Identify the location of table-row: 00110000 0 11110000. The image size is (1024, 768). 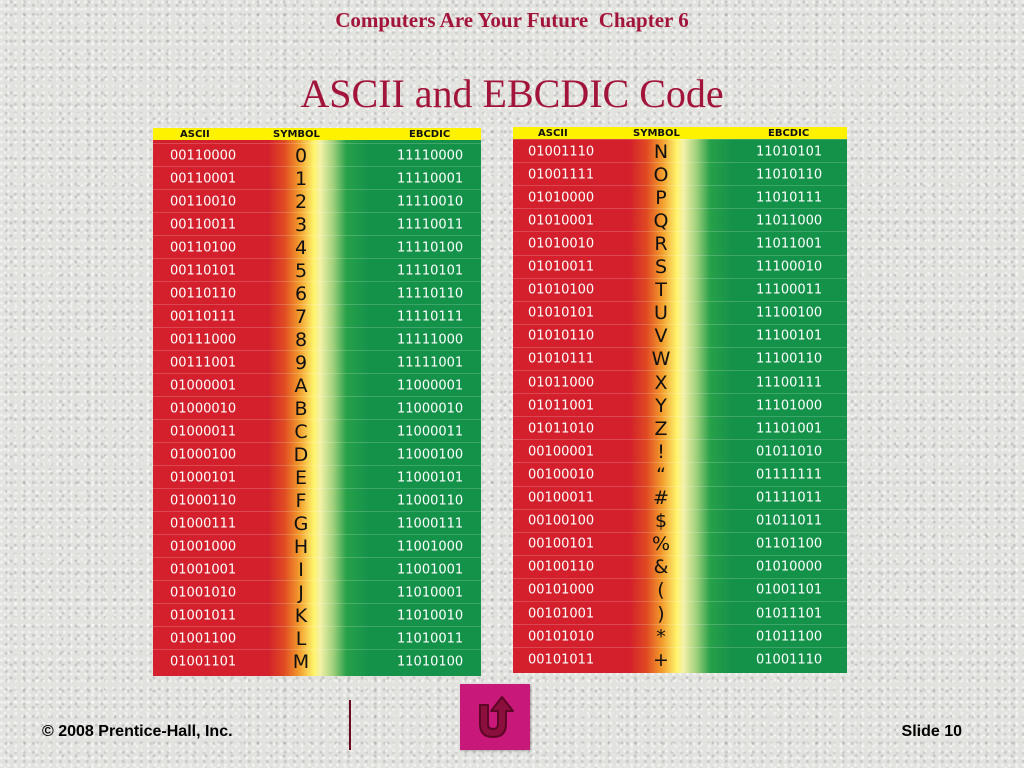
(317, 155).